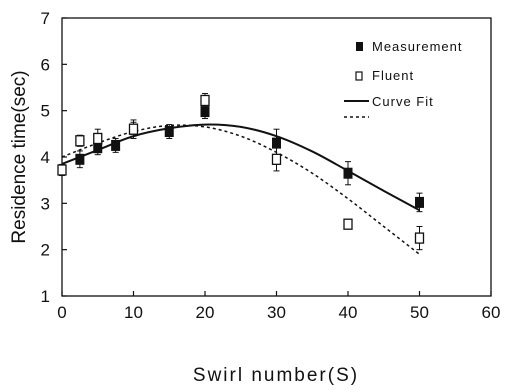 Image resolution: width=510 pixels, height=390 pixels. I want to click on x-tick-label: 20, so click(205, 312).